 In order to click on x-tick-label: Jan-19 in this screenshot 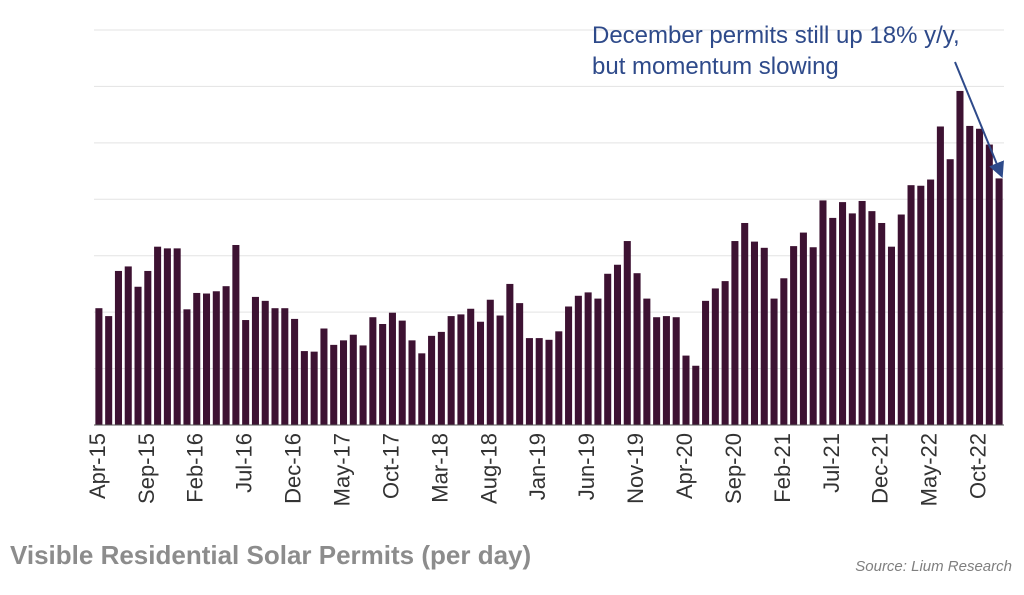, I will do `click(537, 466)`.